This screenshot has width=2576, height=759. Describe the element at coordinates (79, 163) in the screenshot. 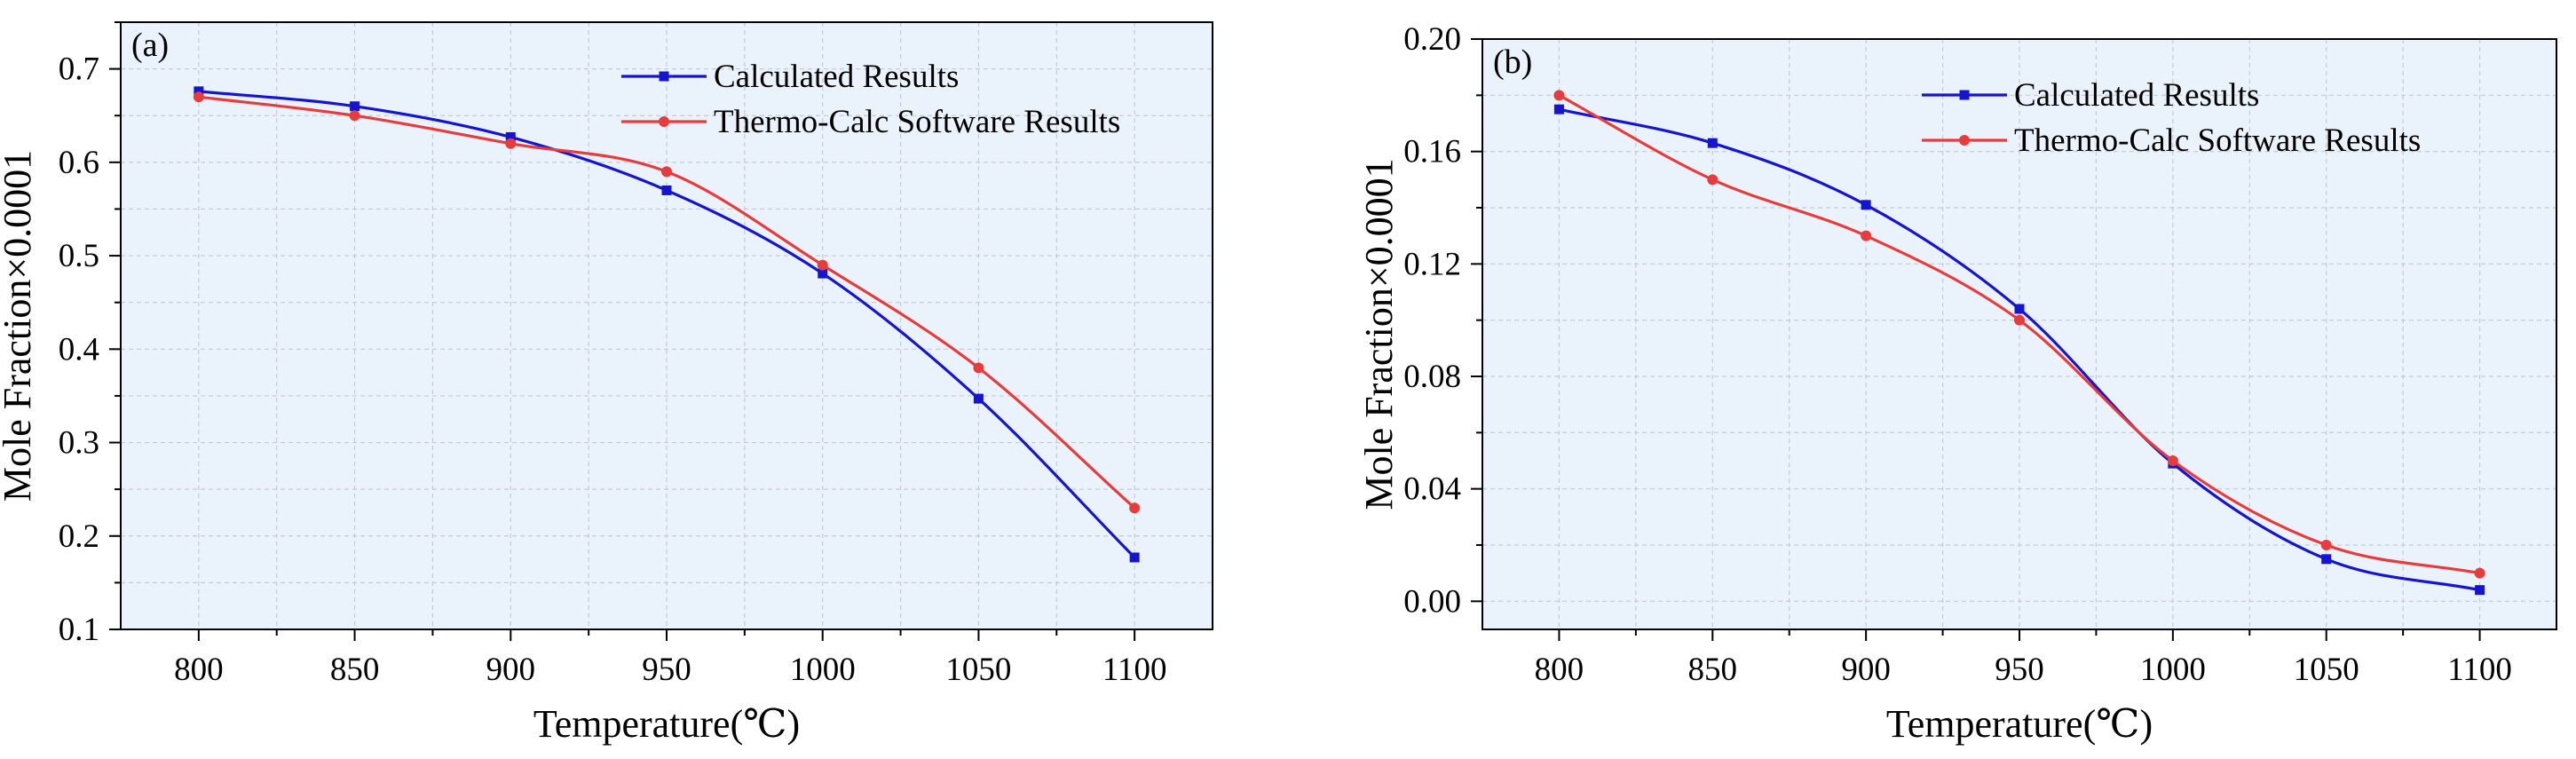

I see `y-tick-label: 0.6` at that location.